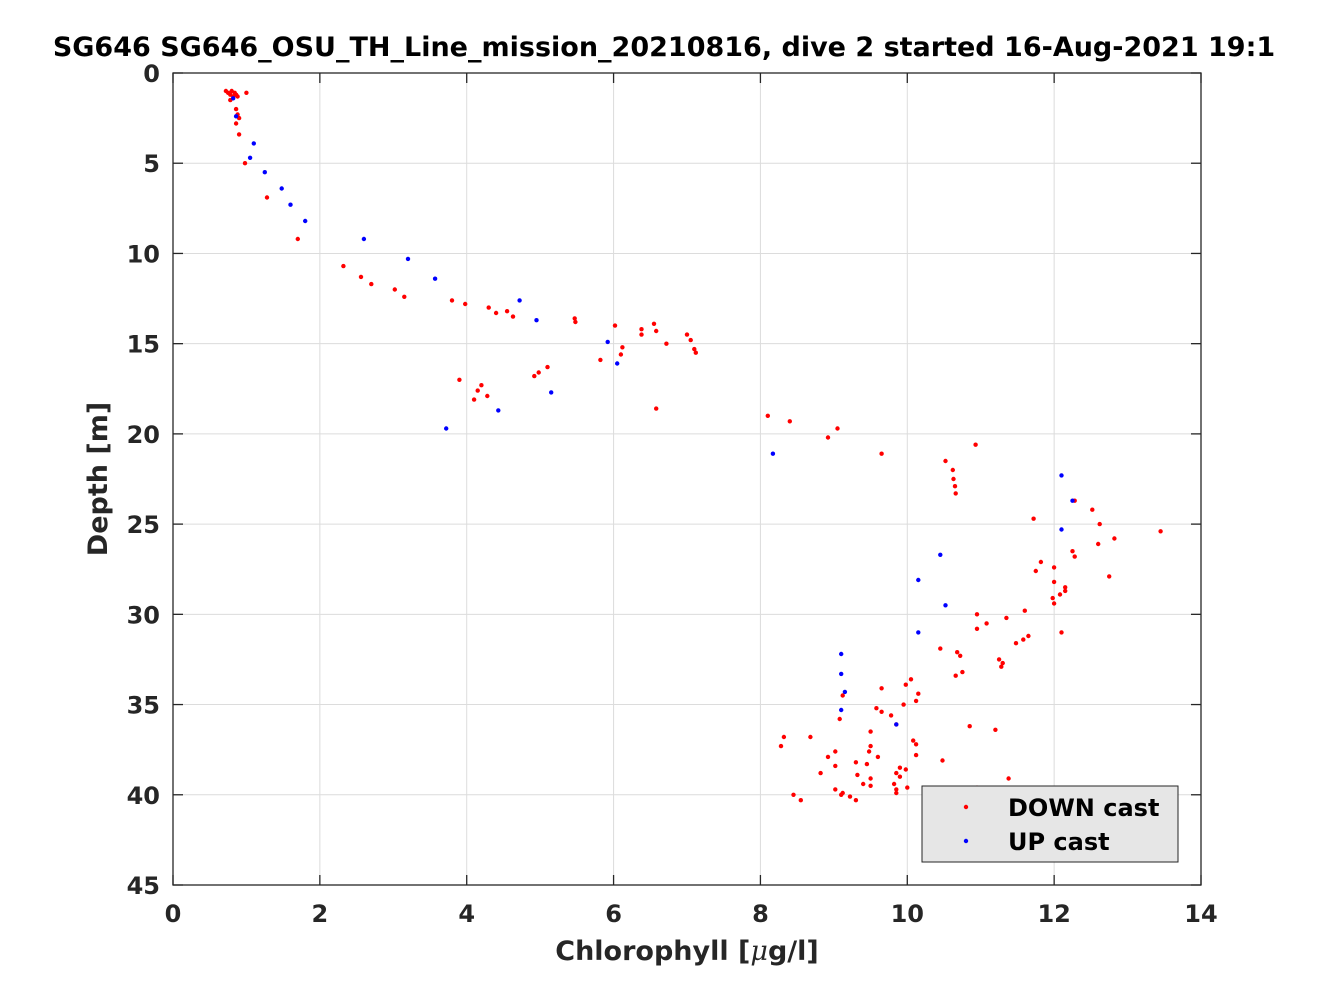  What do you see at coordinates (143, 886) in the screenshot?
I see `y-tick-label: 45` at bounding box center [143, 886].